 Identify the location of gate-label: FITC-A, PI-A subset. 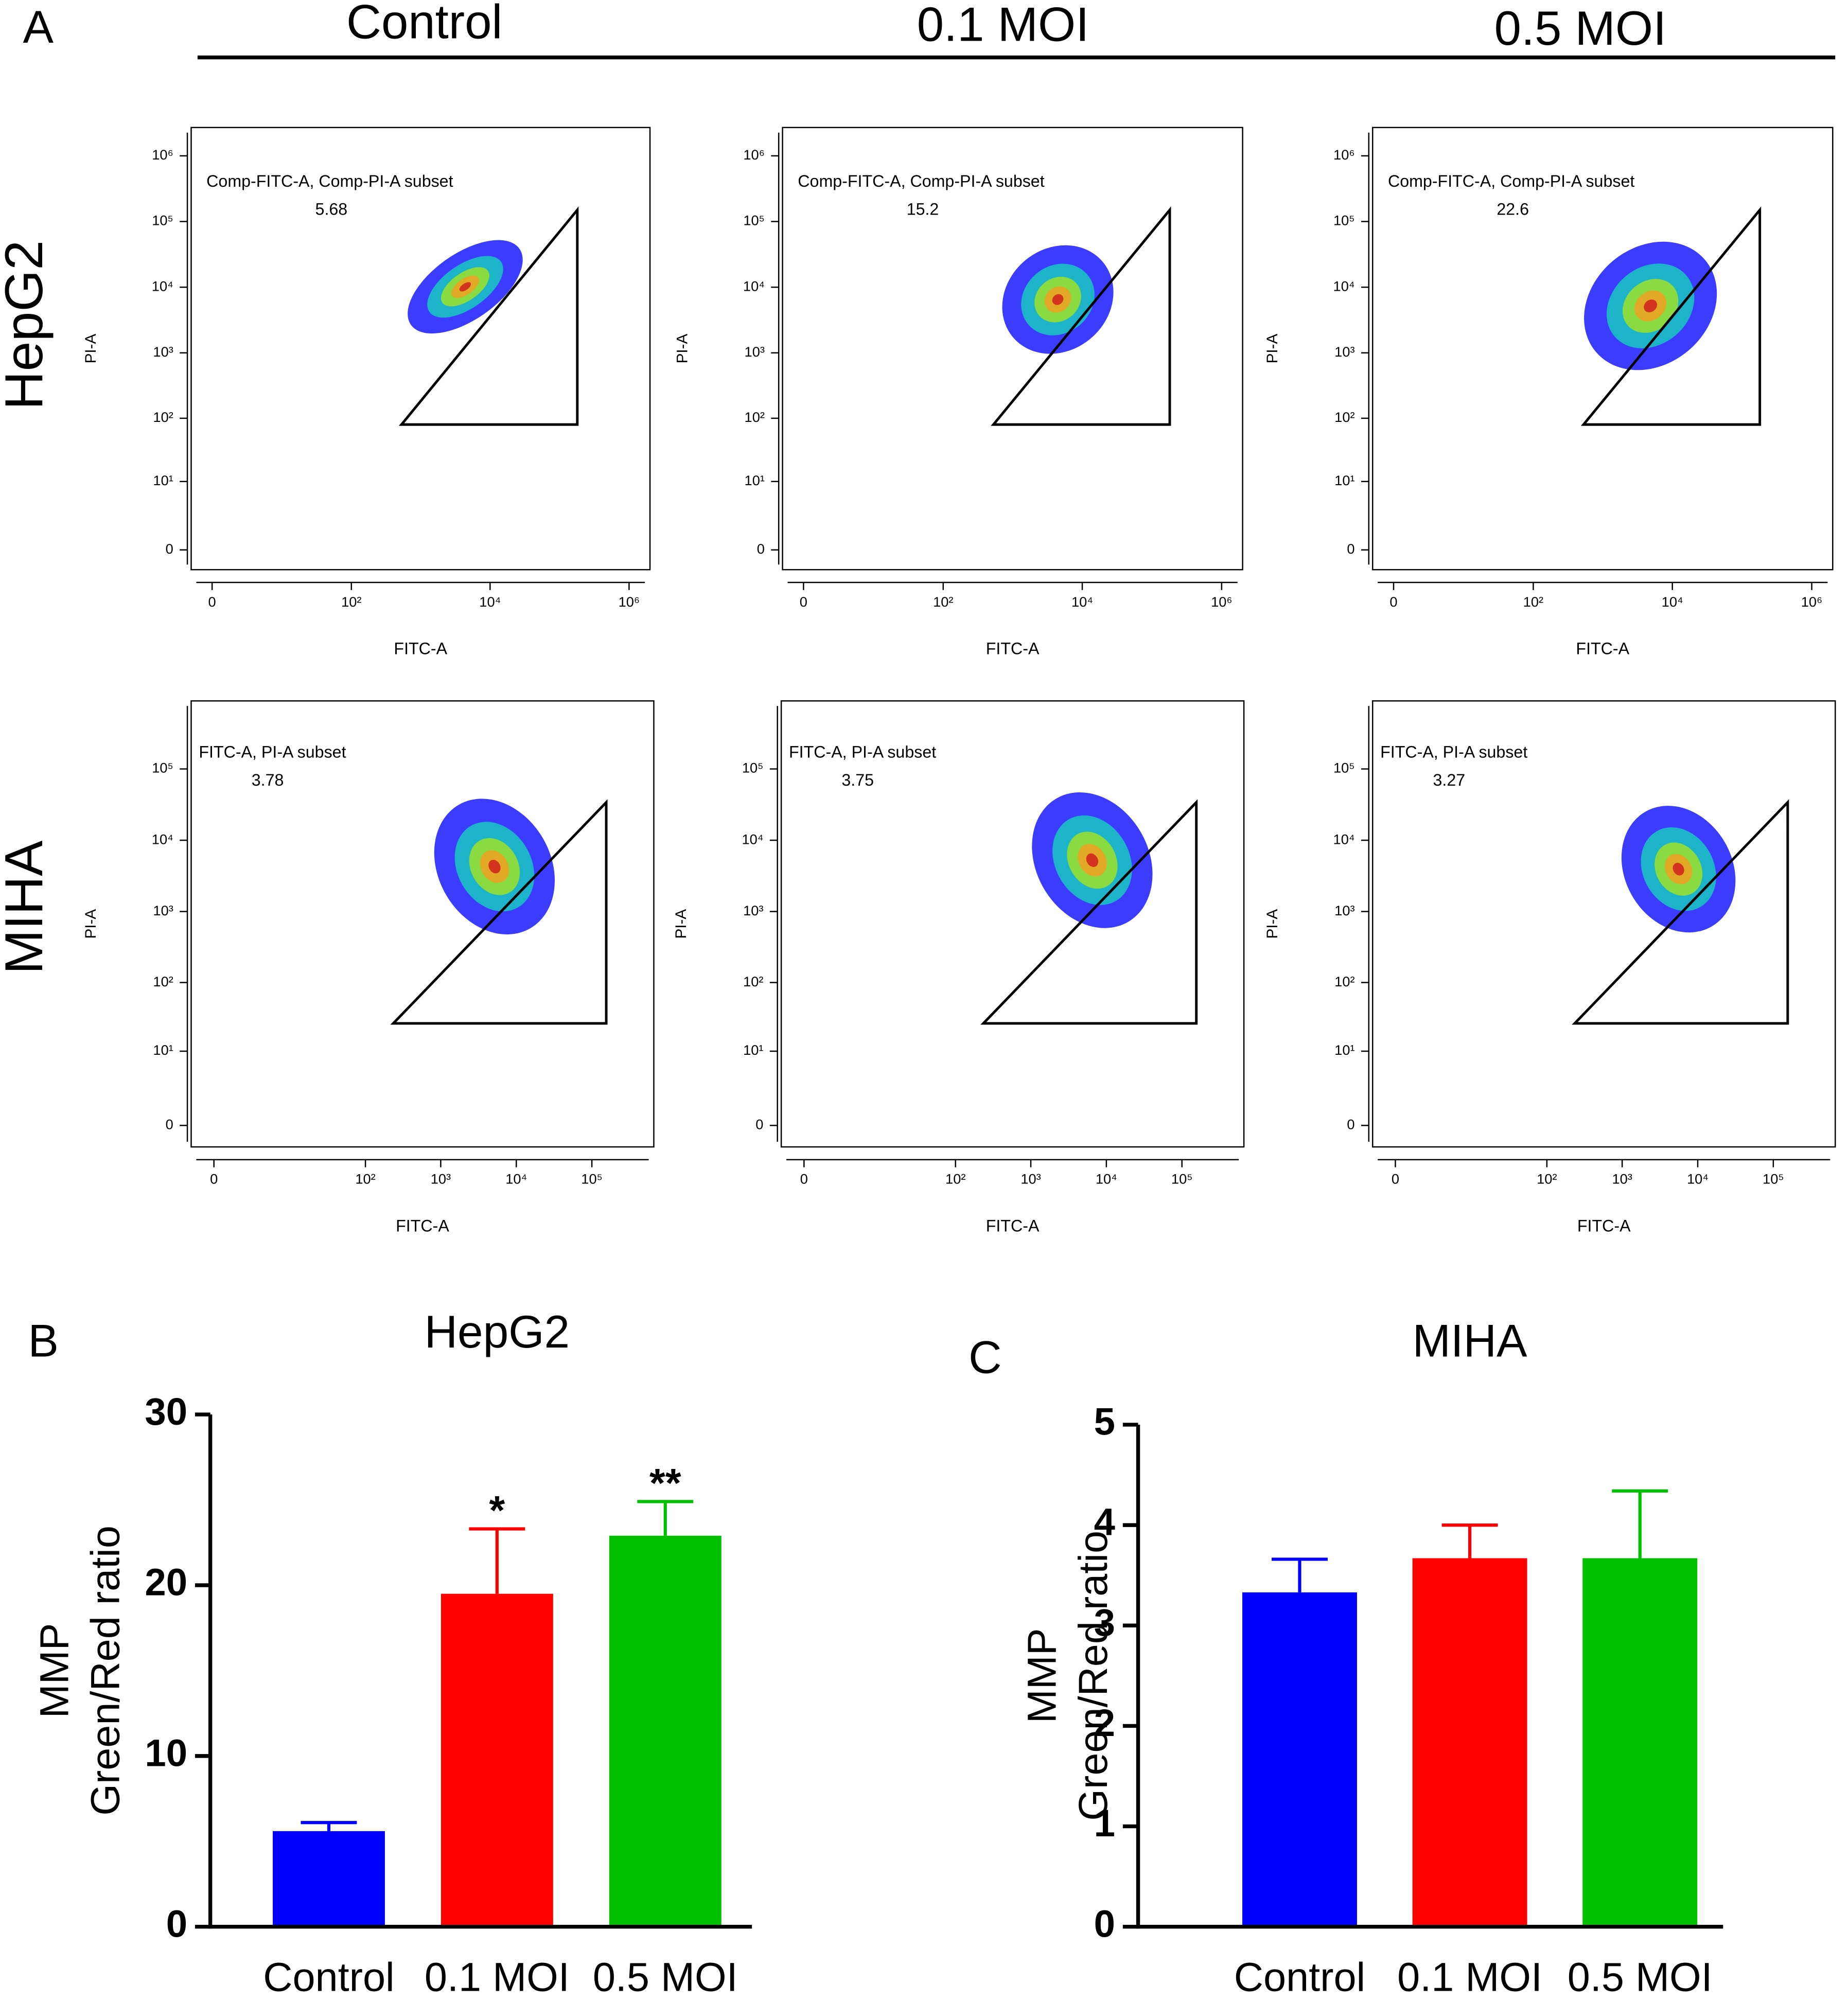
(1453, 751).